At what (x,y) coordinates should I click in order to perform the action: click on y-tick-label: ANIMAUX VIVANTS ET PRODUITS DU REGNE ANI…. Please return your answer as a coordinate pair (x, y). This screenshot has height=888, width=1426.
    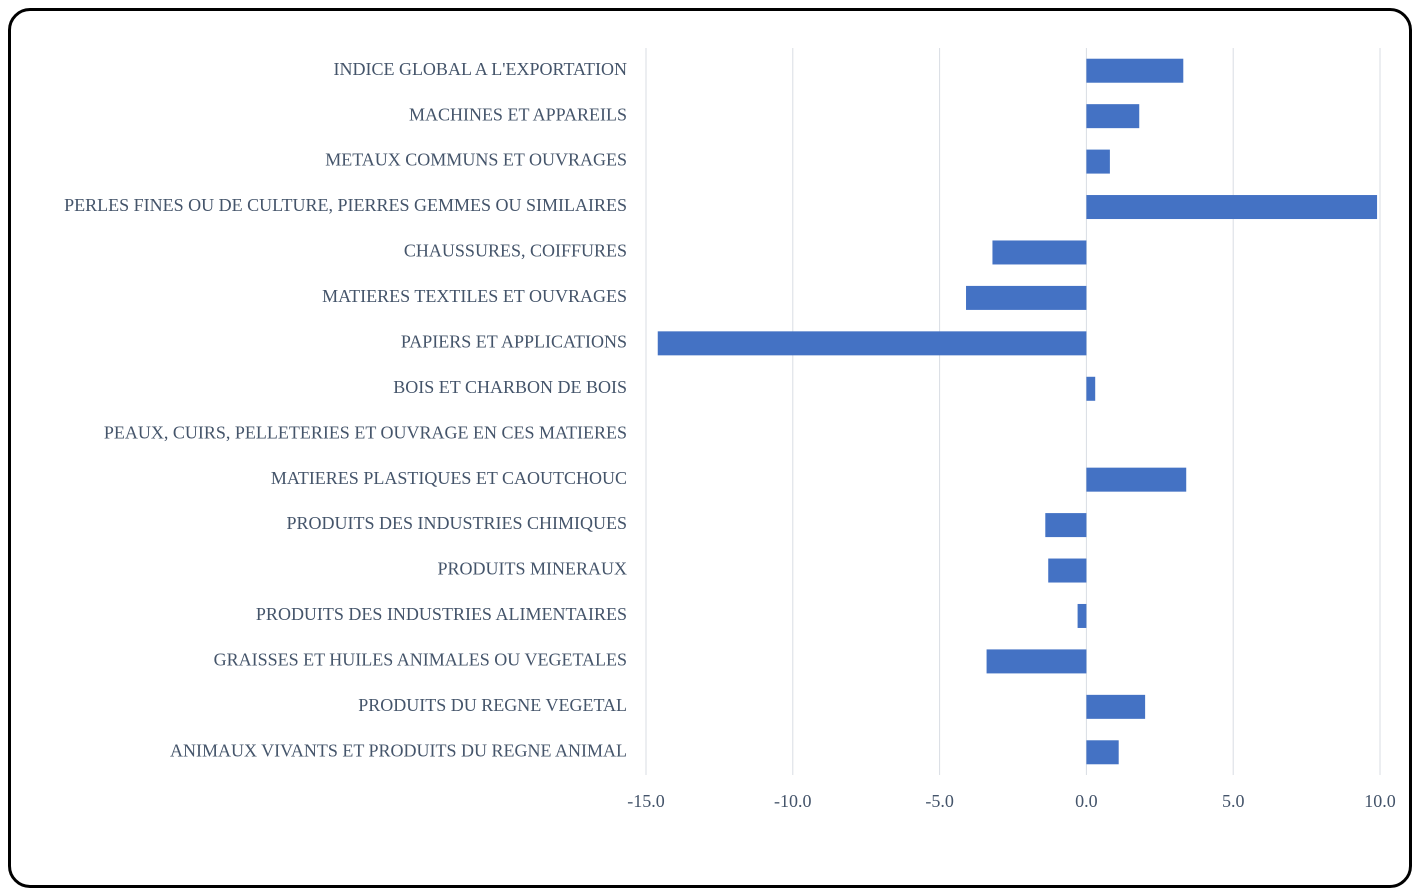
    Looking at the image, I should click on (398, 750).